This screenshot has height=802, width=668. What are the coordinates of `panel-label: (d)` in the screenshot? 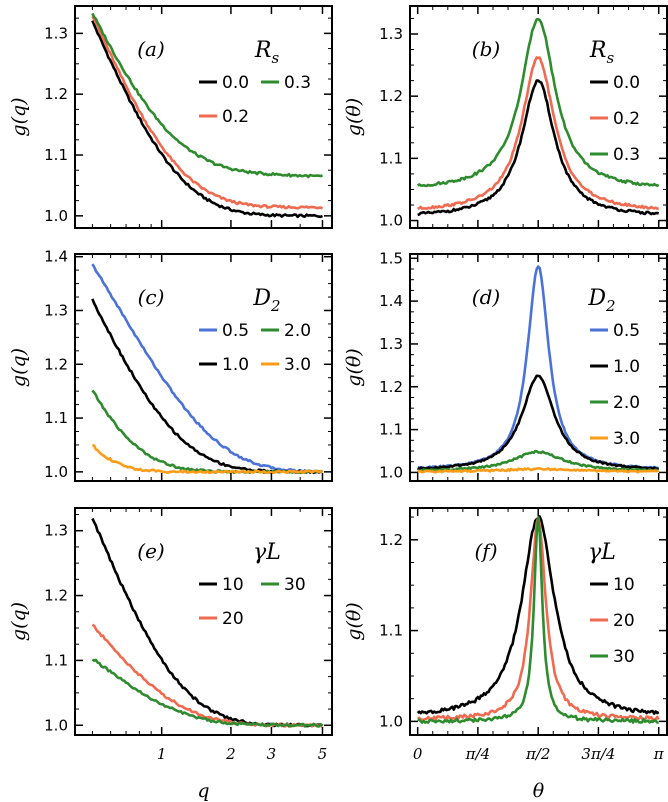 It's located at (486, 297).